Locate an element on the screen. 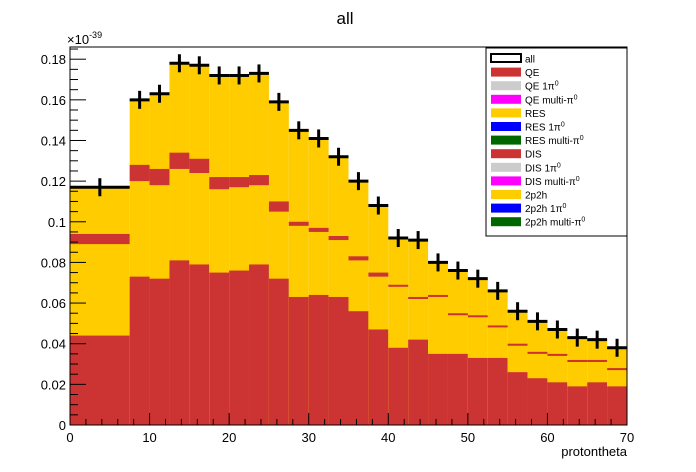  legend-entry-0: all is located at coordinates (512, 59).